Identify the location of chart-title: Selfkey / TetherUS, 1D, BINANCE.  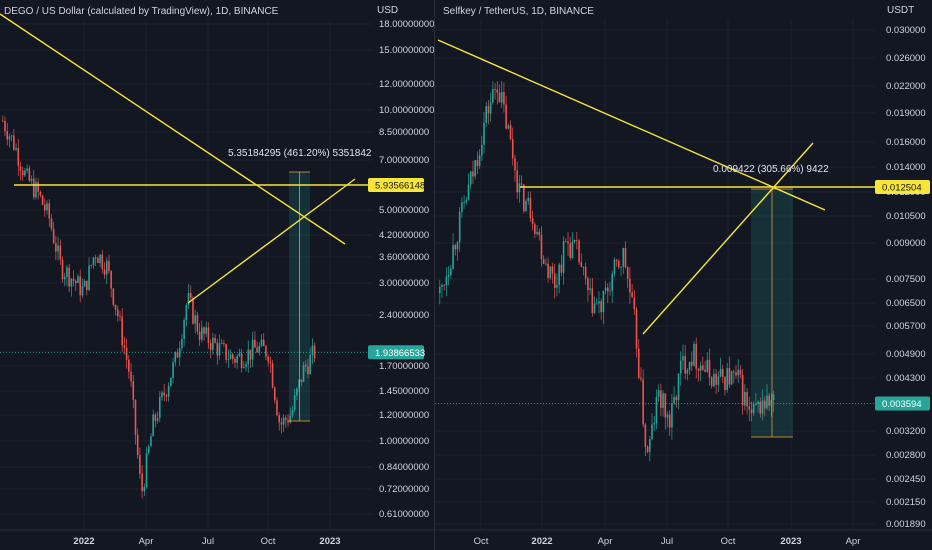
(518, 11).